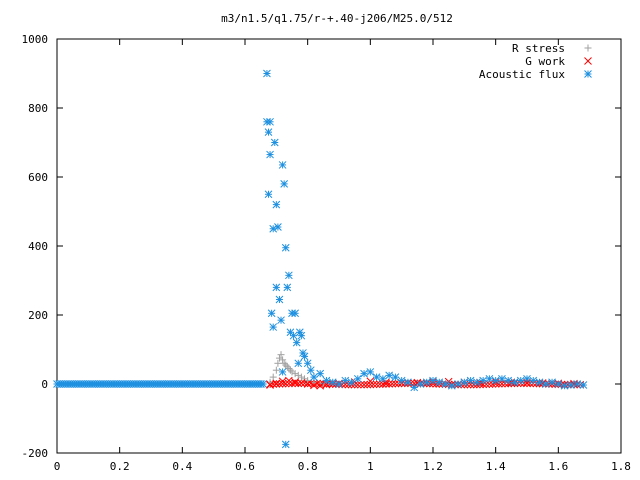 This screenshot has height=480, width=640. What do you see at coordinates (38, 315) in the screenshot?
I see `y-tick-label: 200` at bounding box center [38, 315].